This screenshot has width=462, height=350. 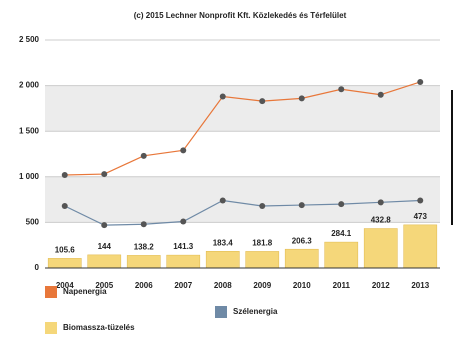 I want to click on y-tick-label: 0, so click(x=37, y=267).